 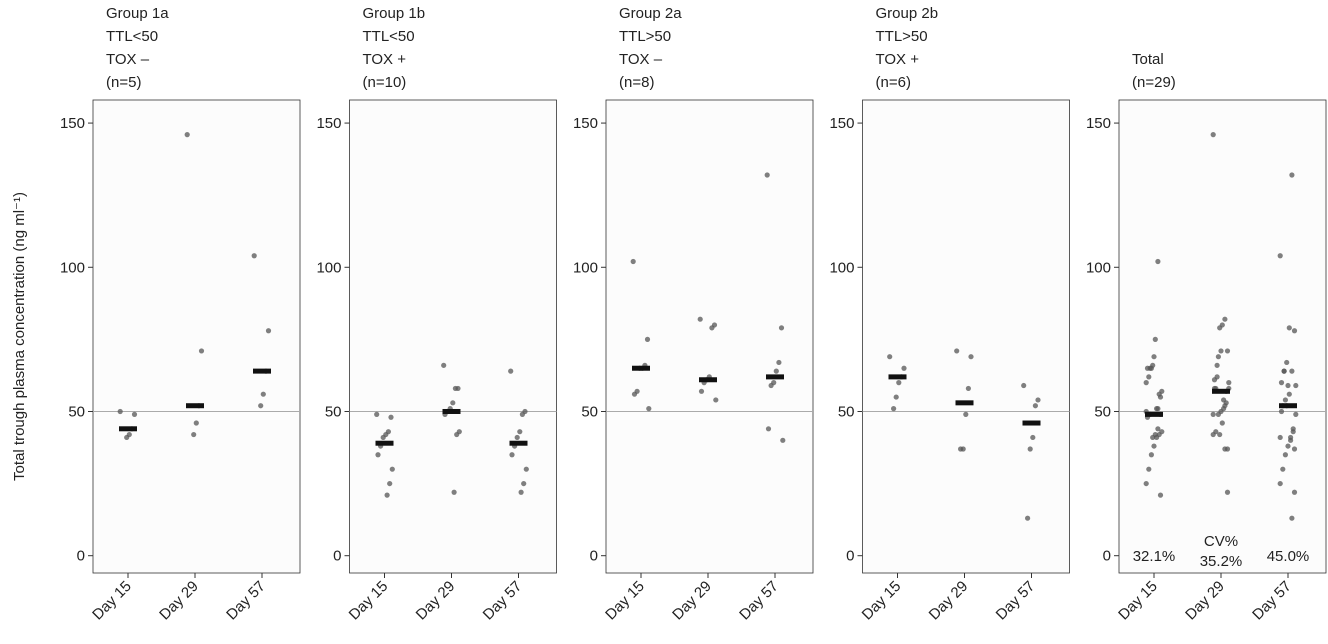 I want to click on y-tick-label: 100, so click(x=1098, y=267).